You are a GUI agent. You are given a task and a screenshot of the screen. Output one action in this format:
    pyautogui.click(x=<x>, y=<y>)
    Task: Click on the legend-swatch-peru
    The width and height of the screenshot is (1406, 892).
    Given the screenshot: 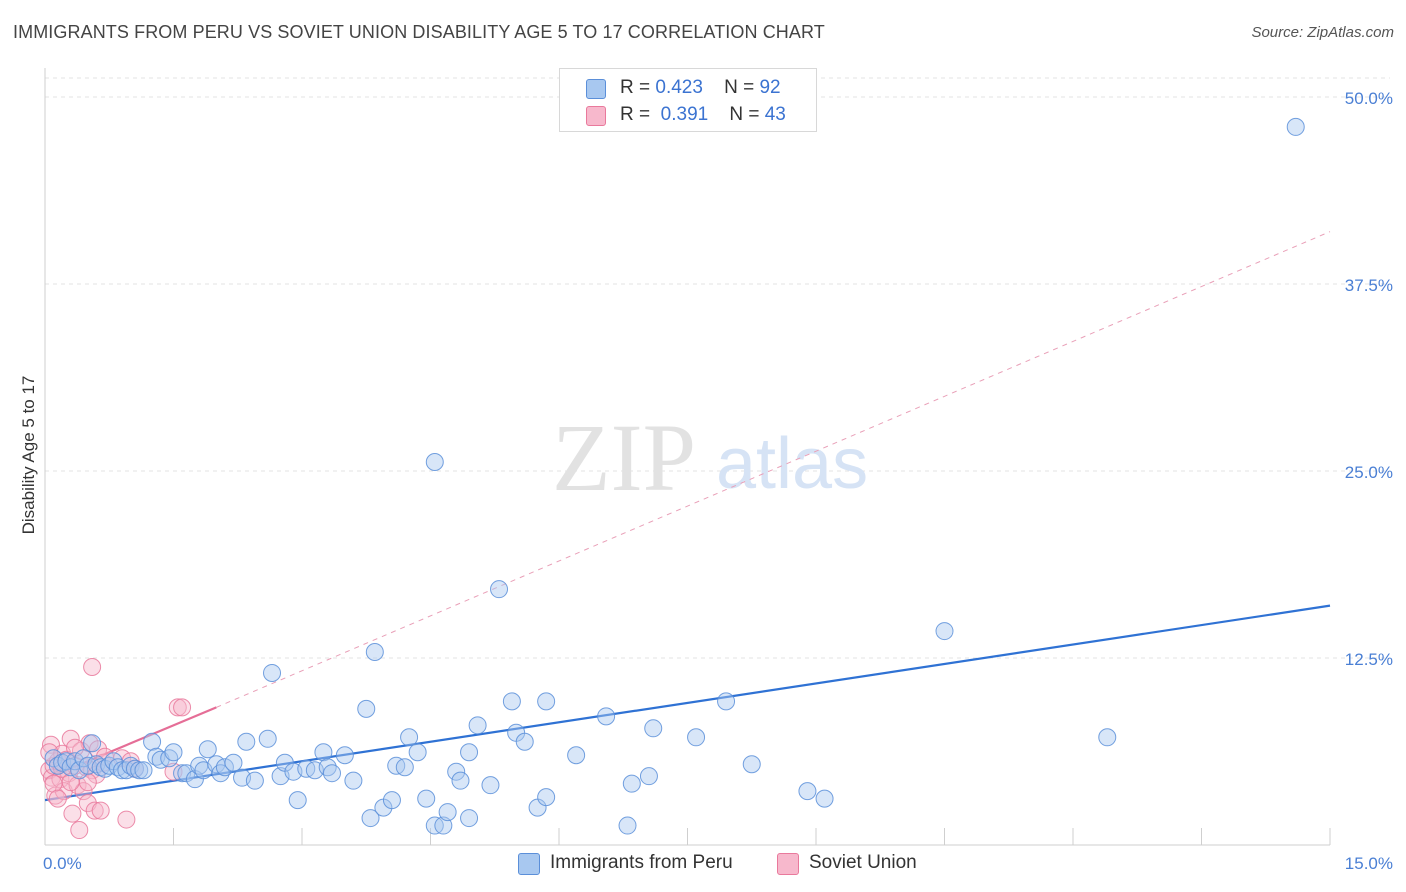 What is the action you would take?
    pyautogui.click(x=596, y=89)
    